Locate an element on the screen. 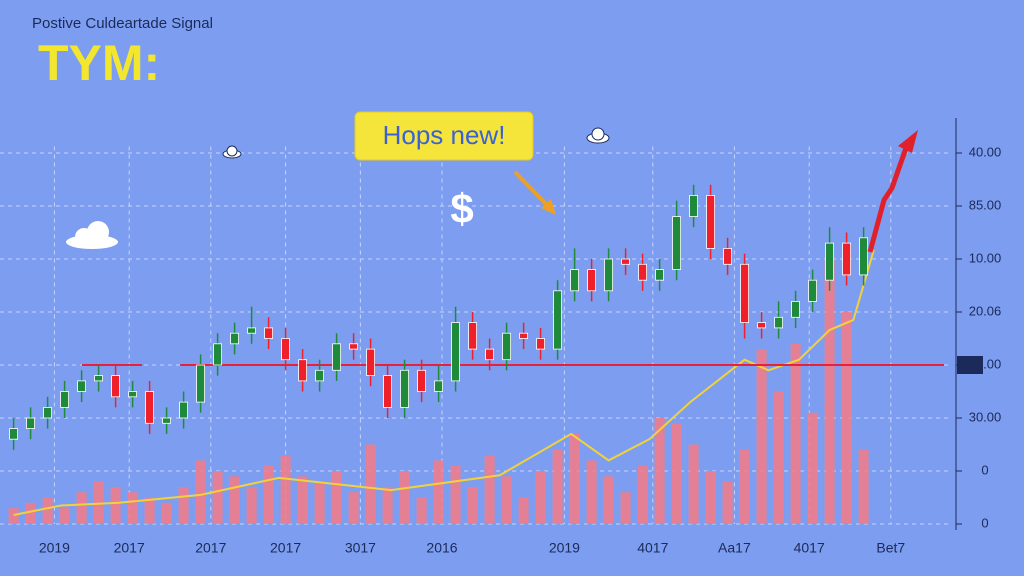  x-tick-label: 2016 is located at coordinates (441, 548).